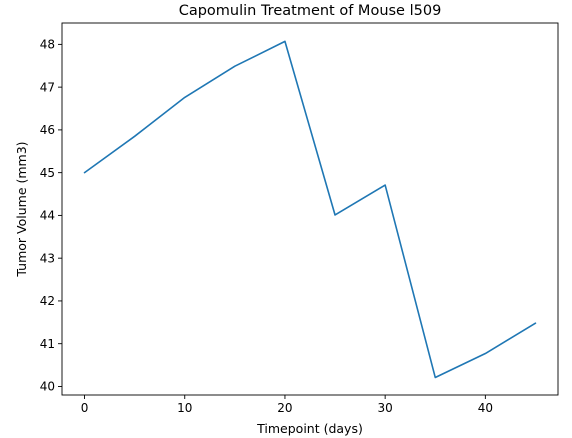 This screenshot has width=572, height=438. I want to click on y-tick-label: 47, so click(47, 87).